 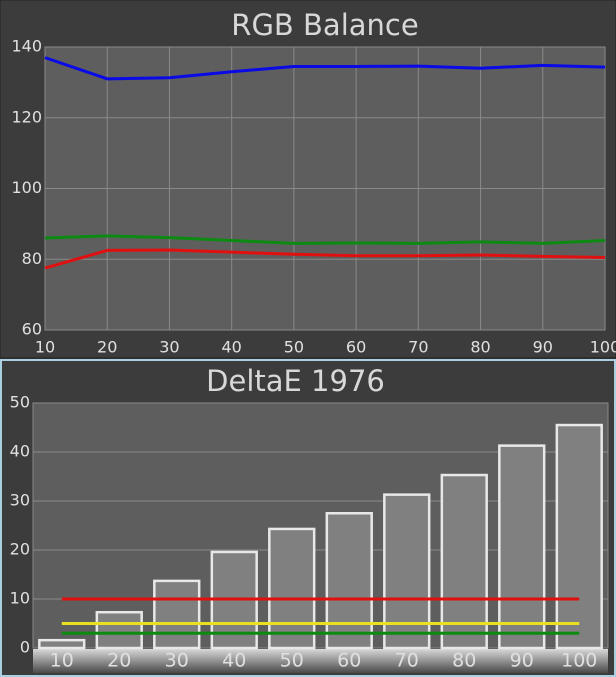 I want to click on y-tick-label: 20, so click(x=20, y=549).